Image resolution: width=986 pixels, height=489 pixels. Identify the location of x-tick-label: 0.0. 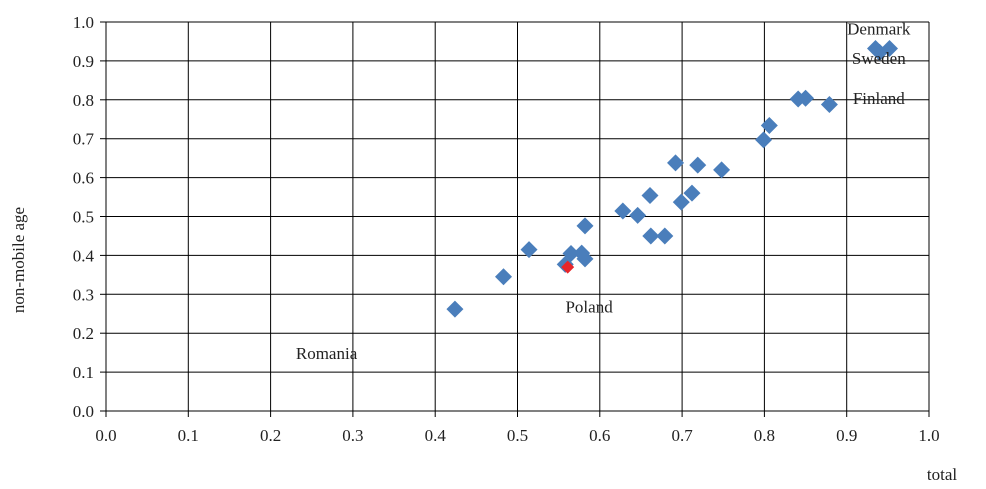
(105, 435).